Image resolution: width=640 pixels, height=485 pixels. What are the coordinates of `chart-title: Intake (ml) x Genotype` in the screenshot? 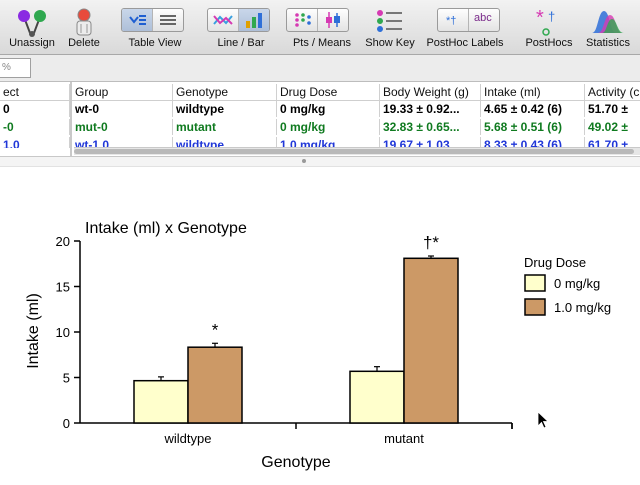 It's located at (166, 228).